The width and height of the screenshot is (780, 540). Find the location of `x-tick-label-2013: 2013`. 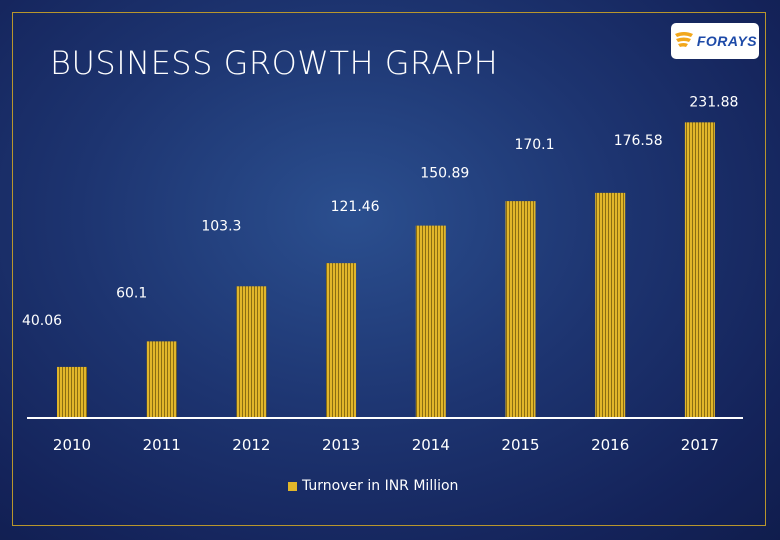

x-tick-label-2013: 2013 is located at coordinates (341, 445).